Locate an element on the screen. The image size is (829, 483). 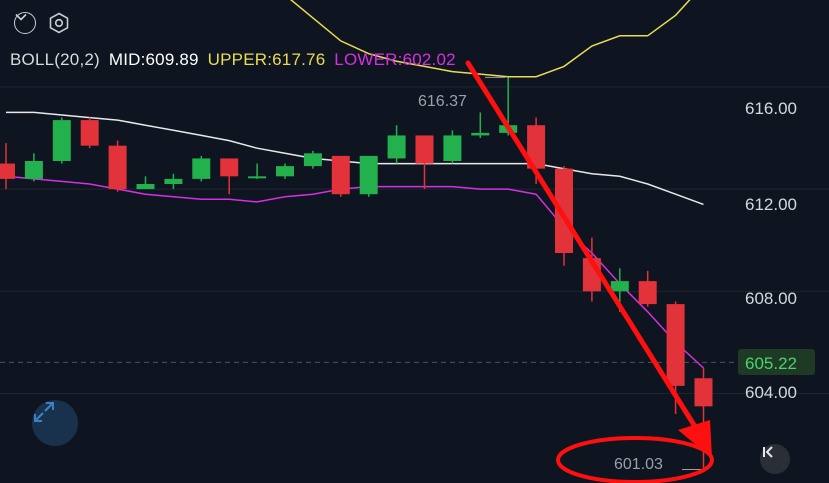
upper-band-line is located at coordinates (490, 39).